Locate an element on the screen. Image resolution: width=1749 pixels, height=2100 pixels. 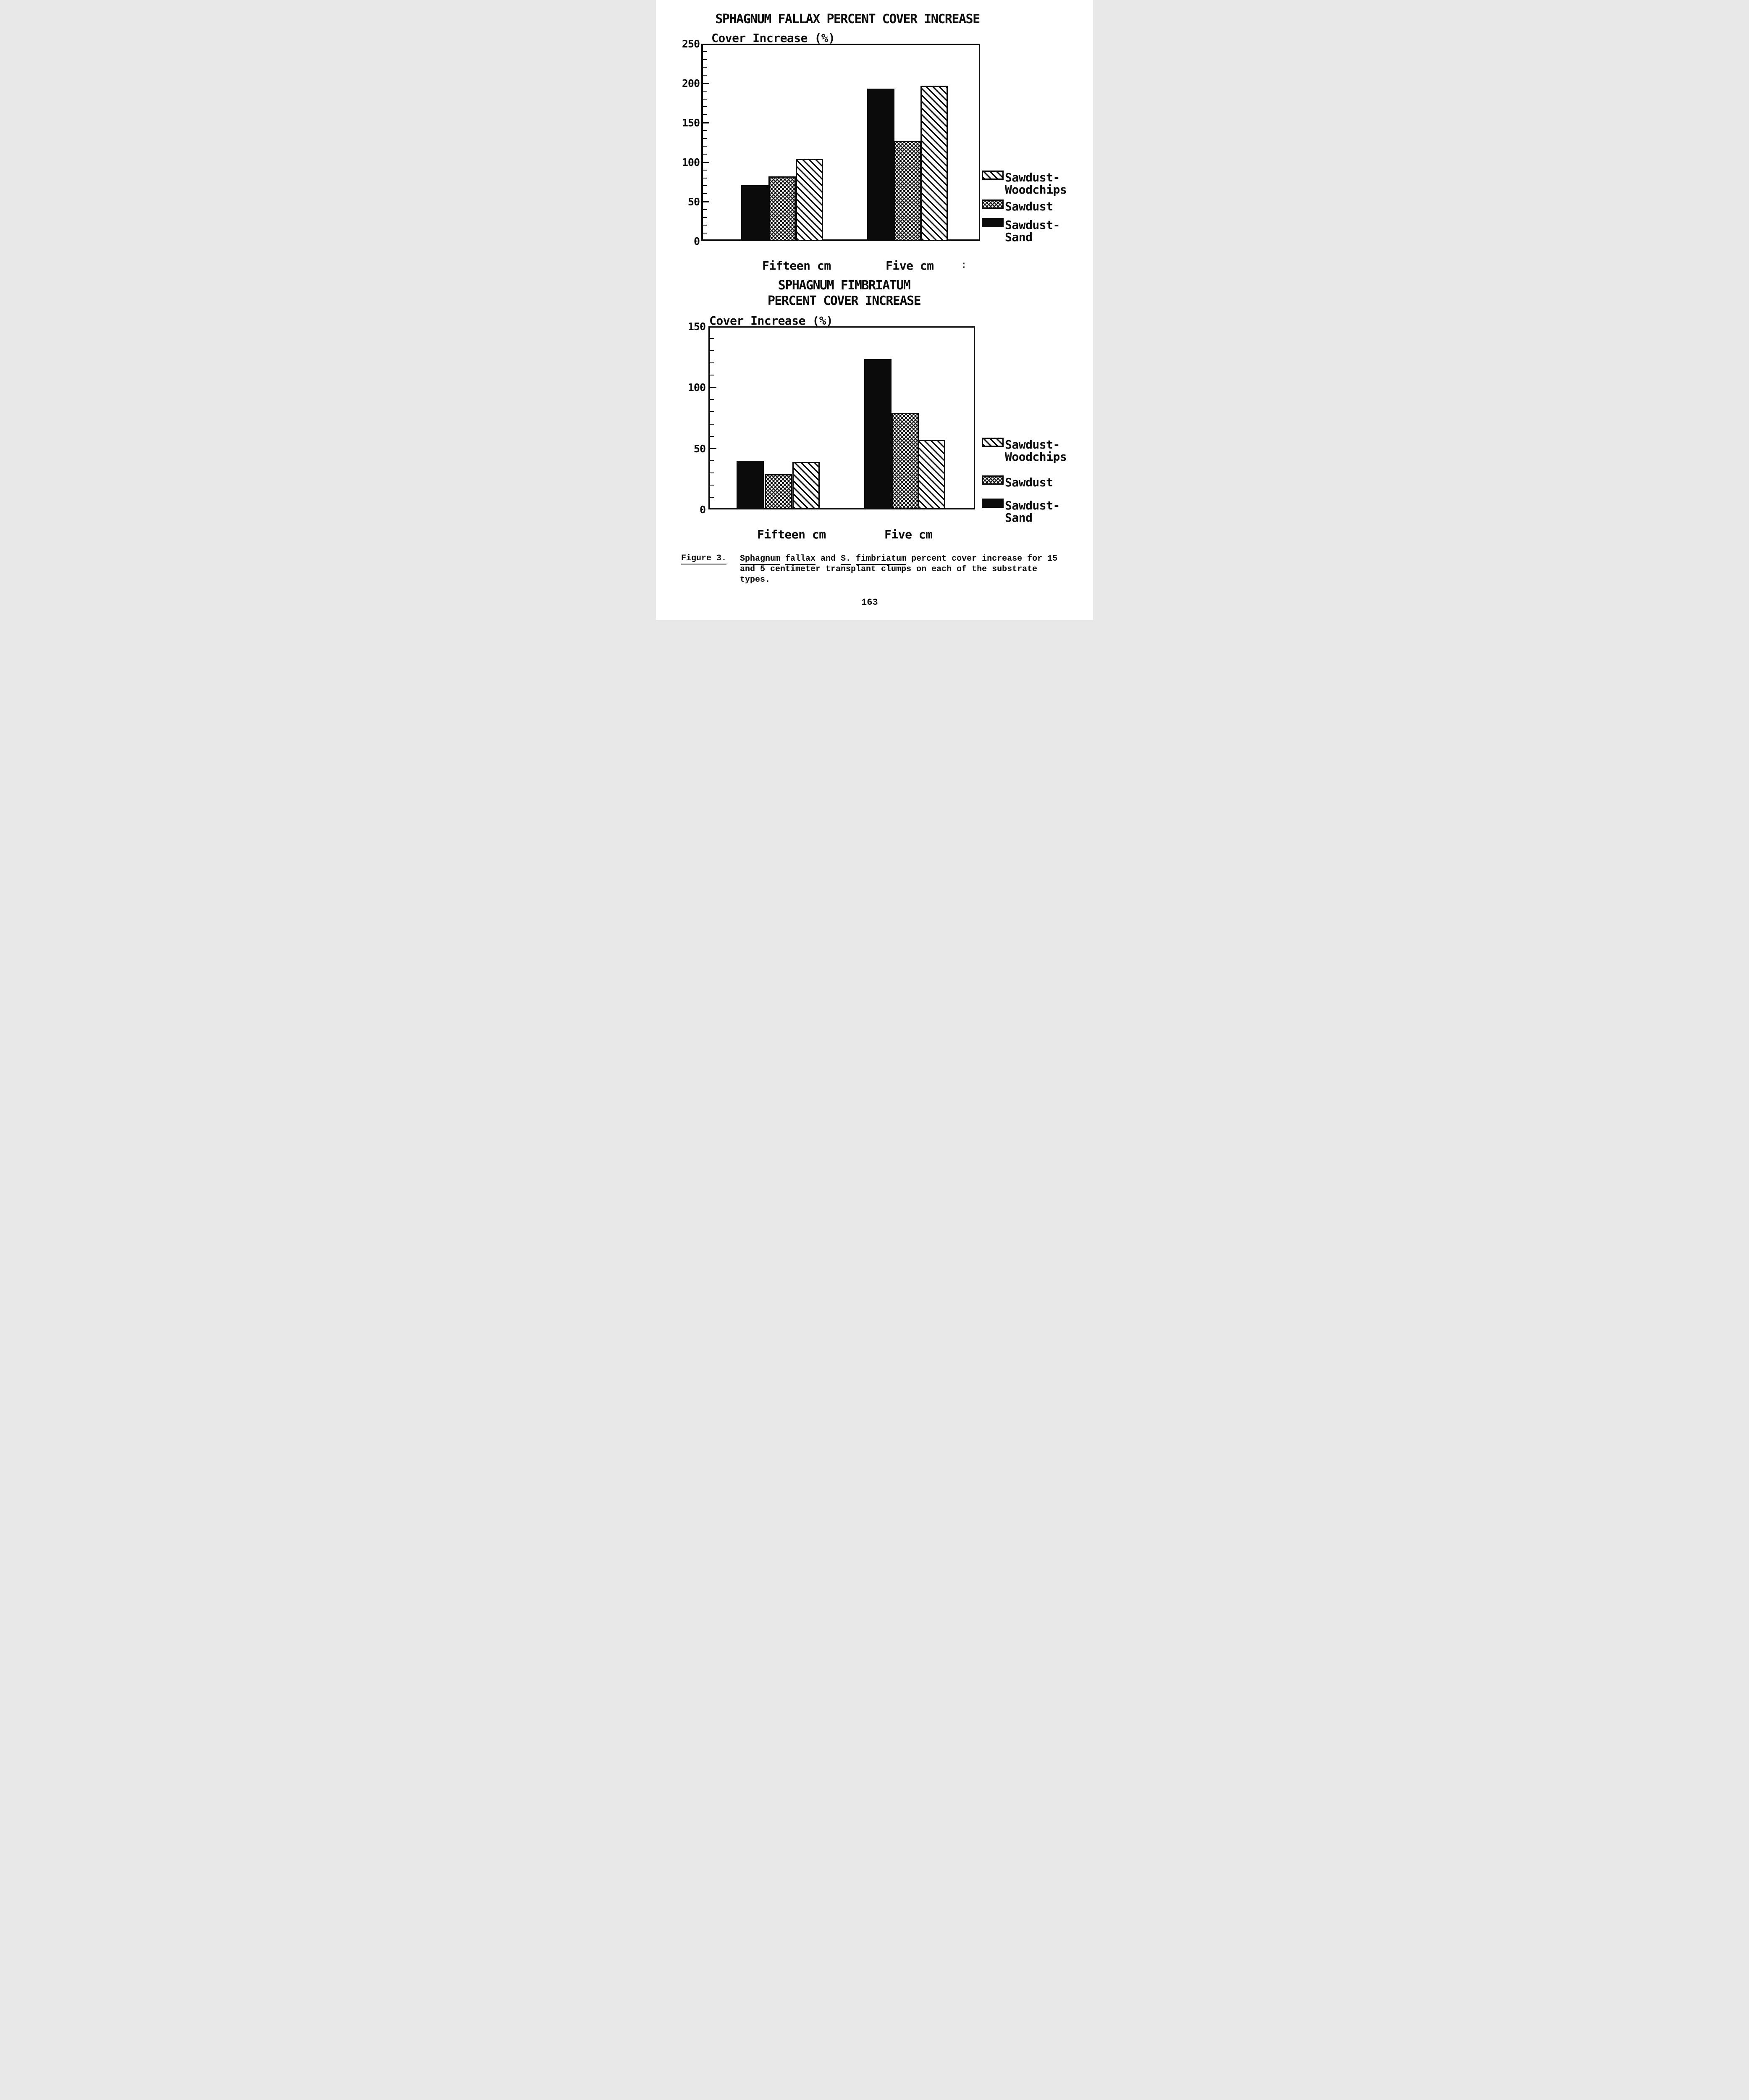
chart-title-line: SPHAGNUM FALLAX PERCENT COVER INCREASE is located at coordinates (847, 19).